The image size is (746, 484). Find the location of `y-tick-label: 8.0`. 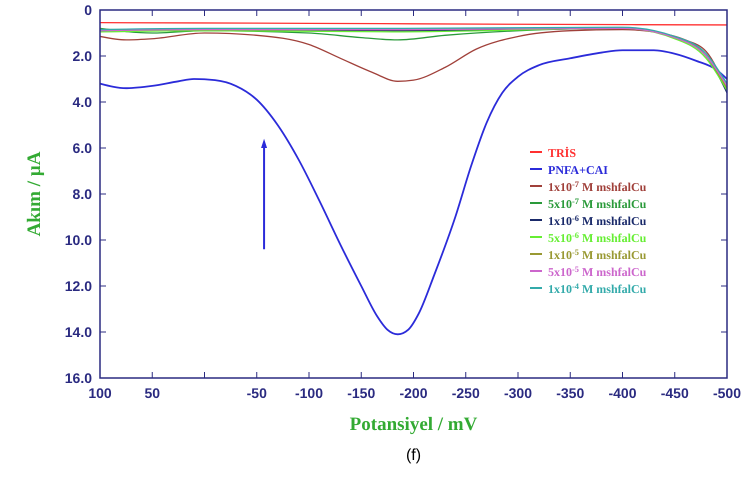

y-tick-label: 8.0 is located at coordinates (82, 194).